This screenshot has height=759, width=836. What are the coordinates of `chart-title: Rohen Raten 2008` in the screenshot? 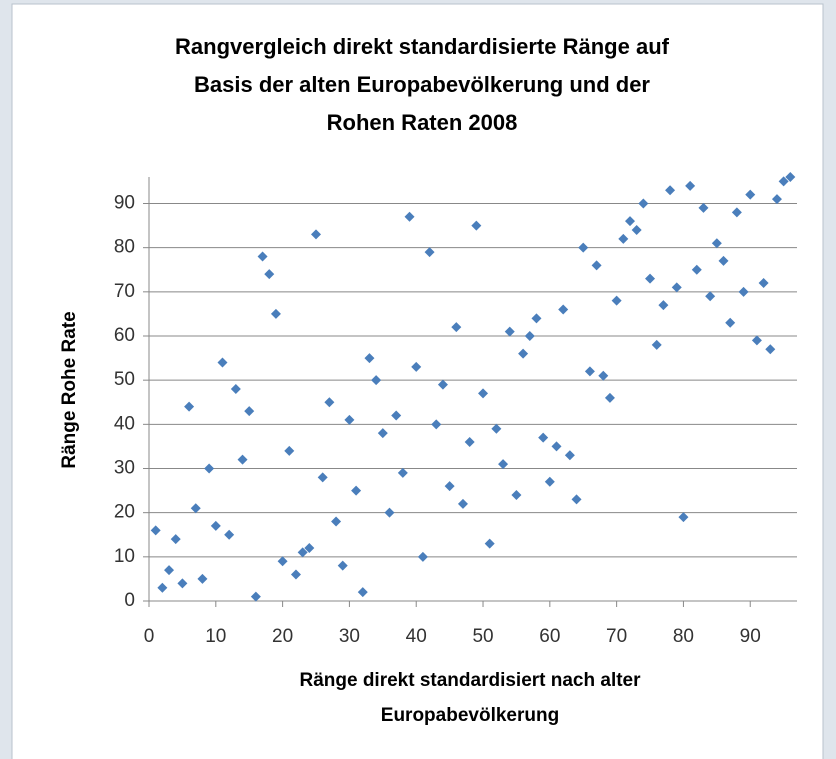 It's located at (422, 122).